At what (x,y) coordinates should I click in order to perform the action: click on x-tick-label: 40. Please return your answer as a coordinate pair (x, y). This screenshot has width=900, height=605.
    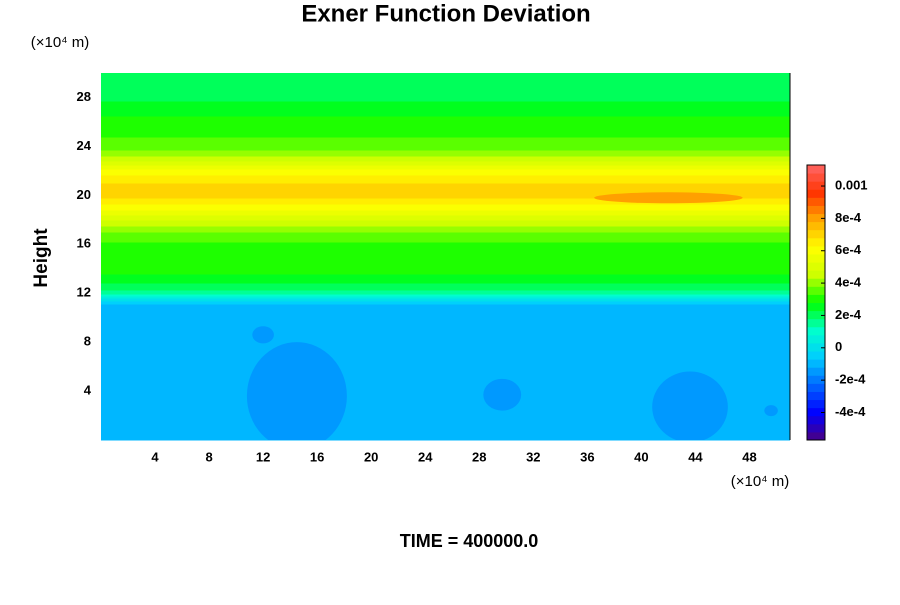
    Looking at the image, I should click on (641, 456).